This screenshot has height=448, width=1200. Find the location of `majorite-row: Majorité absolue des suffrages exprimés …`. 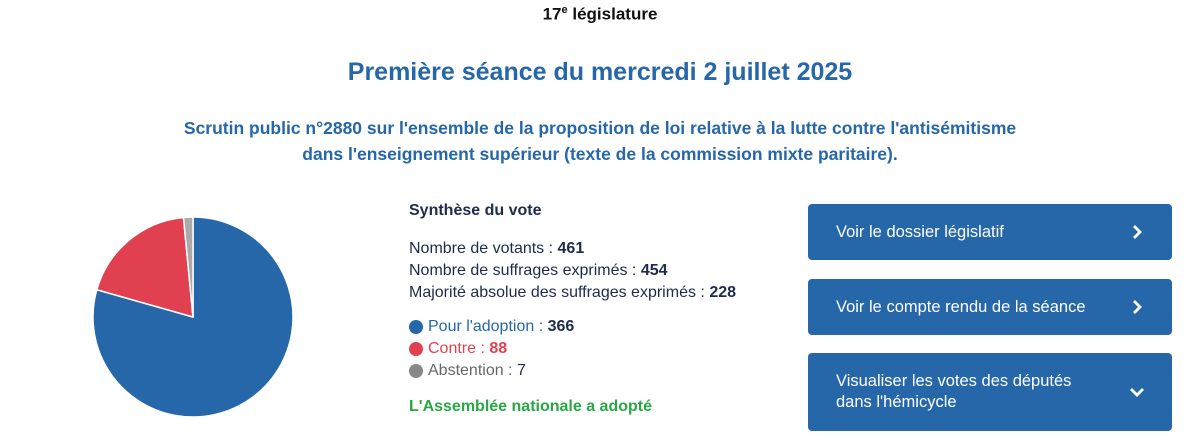

majorite-row: Majorité absolue des suffrages exprimés … is located at coordinates (599, 293).